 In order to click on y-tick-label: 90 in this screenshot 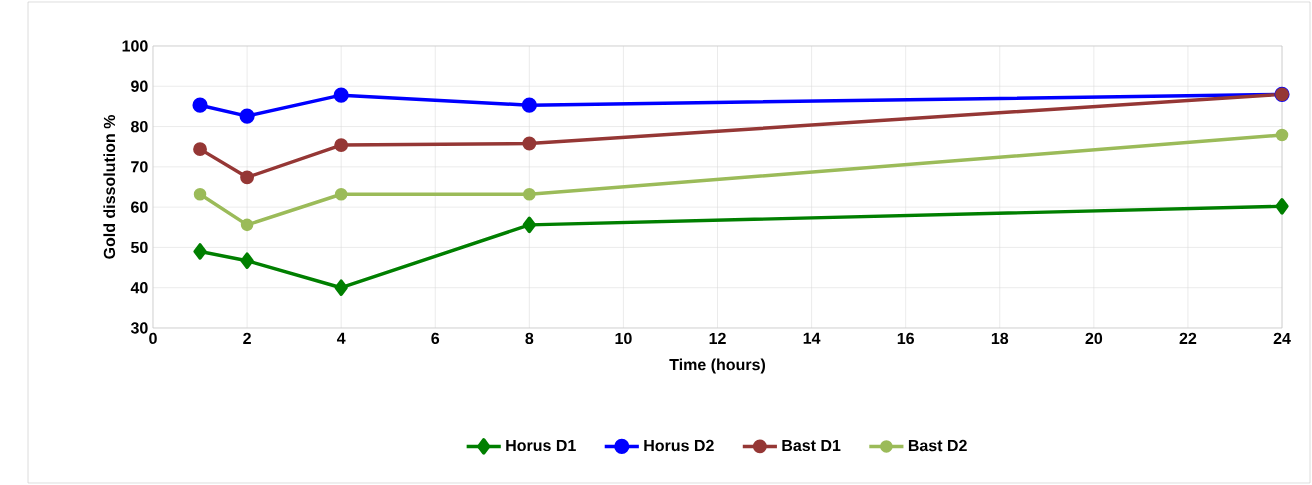, I will do `click(139, 86)`.